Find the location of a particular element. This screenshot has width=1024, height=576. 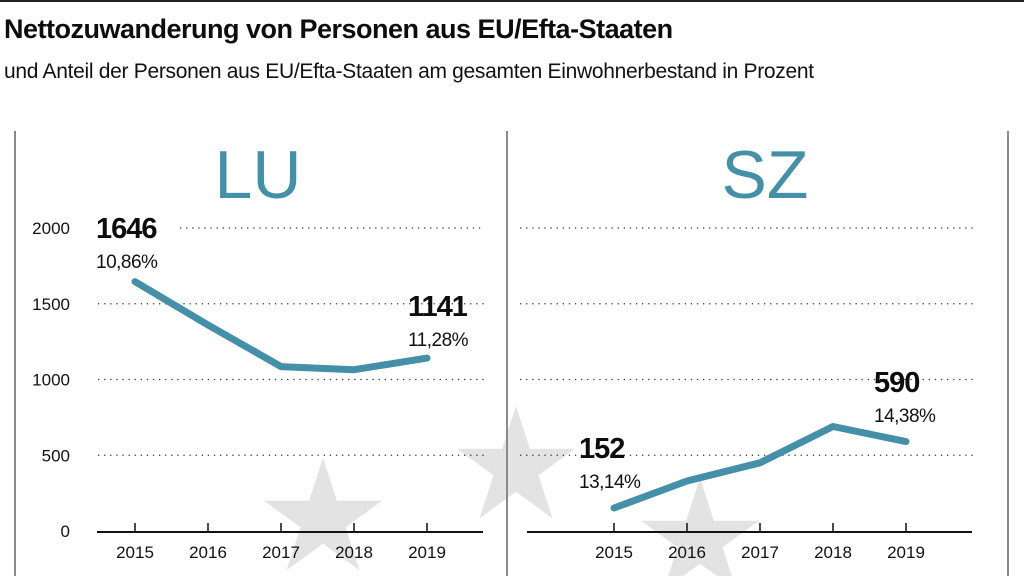

percent-label: 10,86% is located at coordinates (127, 262).